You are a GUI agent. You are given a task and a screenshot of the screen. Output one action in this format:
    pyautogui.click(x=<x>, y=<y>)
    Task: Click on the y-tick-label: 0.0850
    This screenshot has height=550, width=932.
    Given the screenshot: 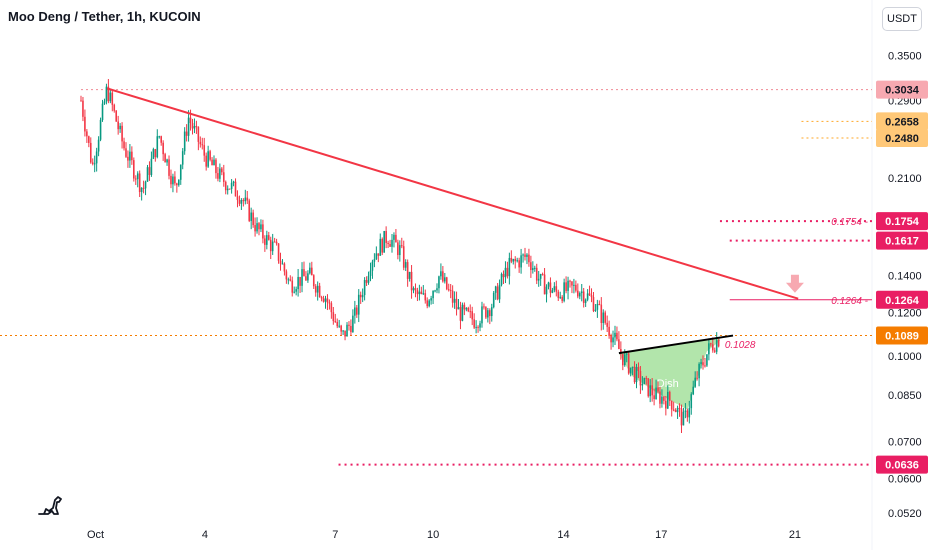 What is the action you would take?
    pyautogui.click(x=905, y=396)
    